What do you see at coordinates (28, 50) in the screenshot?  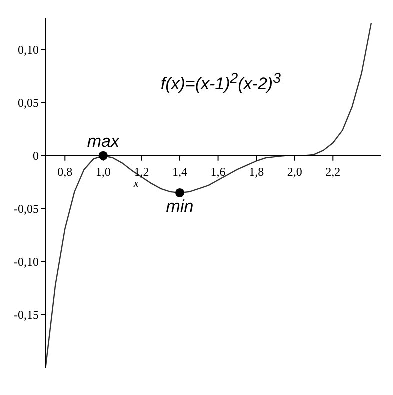 I see `y-tick-label: 0,10` at bounding box center [28, 50].